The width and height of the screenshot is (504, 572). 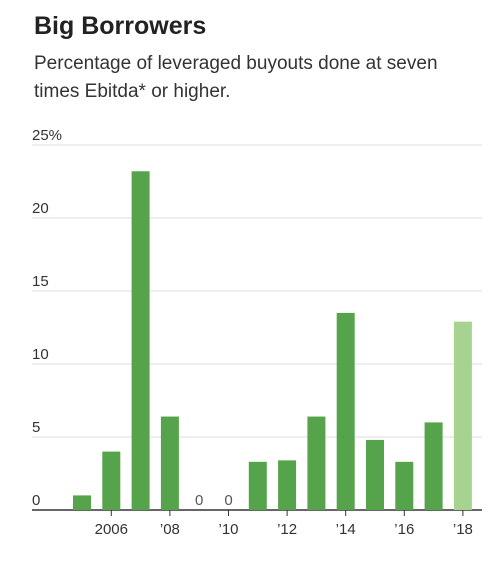 What do you see at coordinates (111, 480) in the screenshot?
I see `bar-2006` at bounding box center [111, 480].